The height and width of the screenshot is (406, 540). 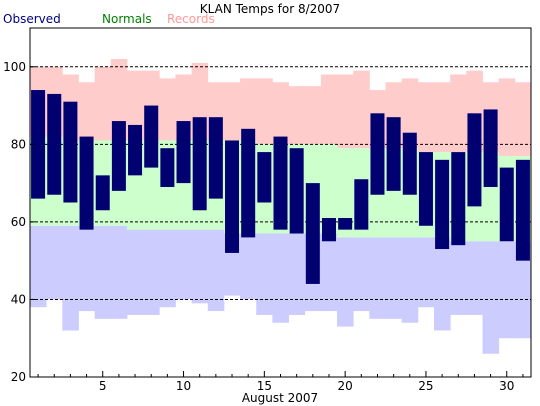 I want to click on legend-normals: Normals, so click(x=127, y=19).